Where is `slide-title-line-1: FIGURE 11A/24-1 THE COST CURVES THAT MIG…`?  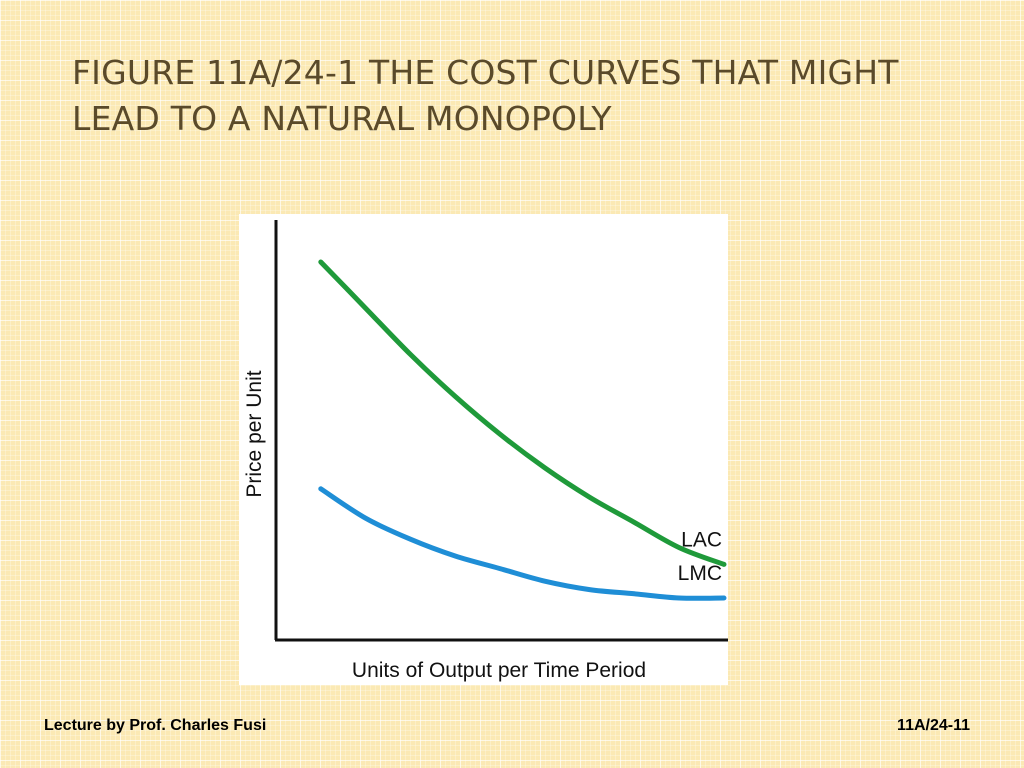 slide-title-line-1: FIGURE 11A/24-1 THE COST CURVES THAT MIG… is located at coordinates (485, 72).